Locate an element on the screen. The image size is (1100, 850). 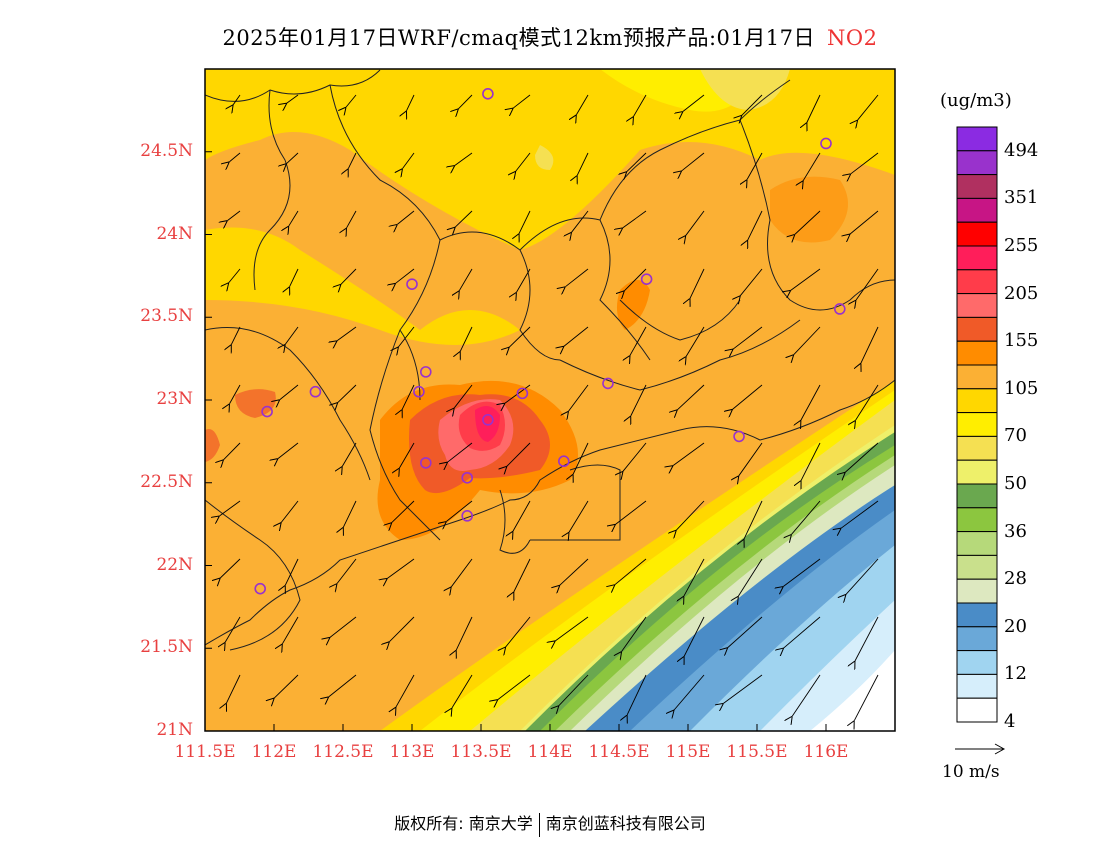
colorbar-label: 494 is located at coordinates (1021, 150).